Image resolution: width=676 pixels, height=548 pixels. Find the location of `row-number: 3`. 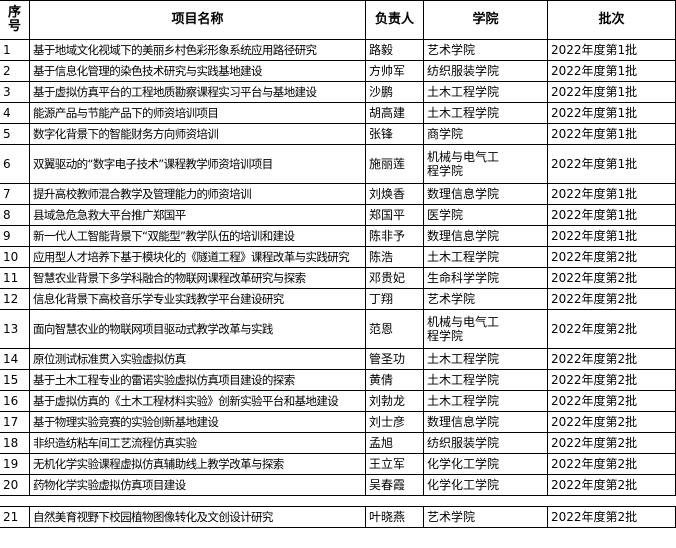

row-number: 3 is located at coordinates (15, 92).